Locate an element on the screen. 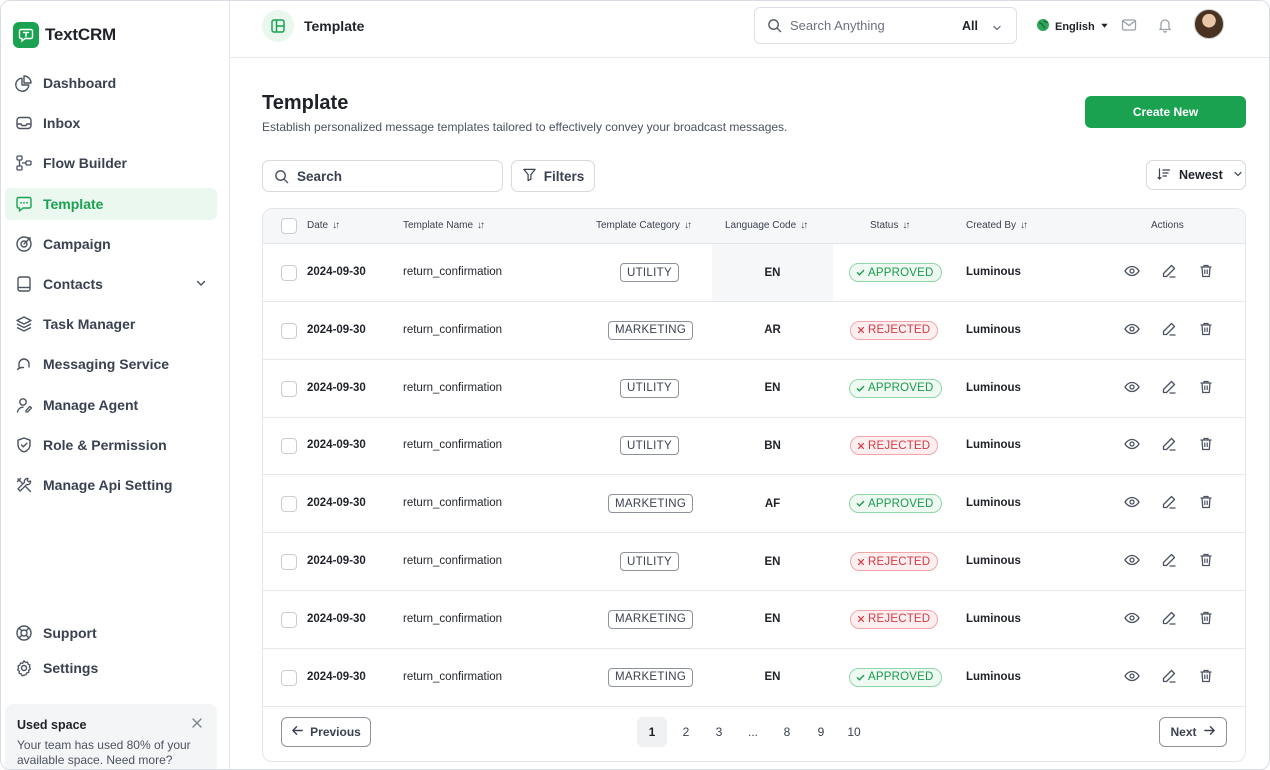  template-search-input: Search is located at coordinates (382, 176).